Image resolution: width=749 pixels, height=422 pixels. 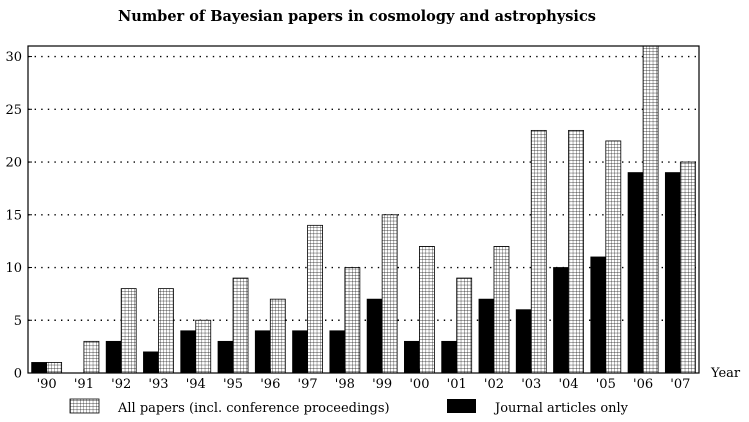 What do you see at coordinates (494, 384) in the screenshot?
I see `x-tick-label: '02` at bounding box center [494, 384].